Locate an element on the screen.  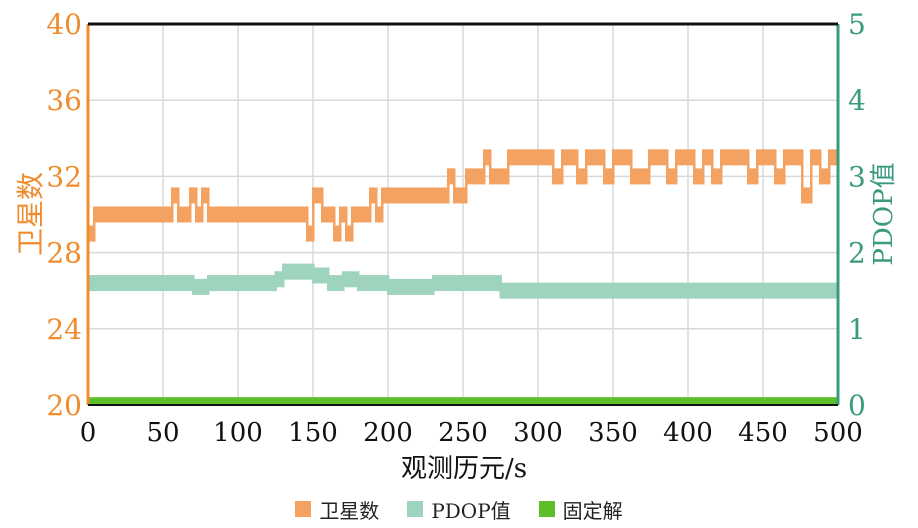
legend-label-pdop: PDOP值 is located at coordinates (471, 510).